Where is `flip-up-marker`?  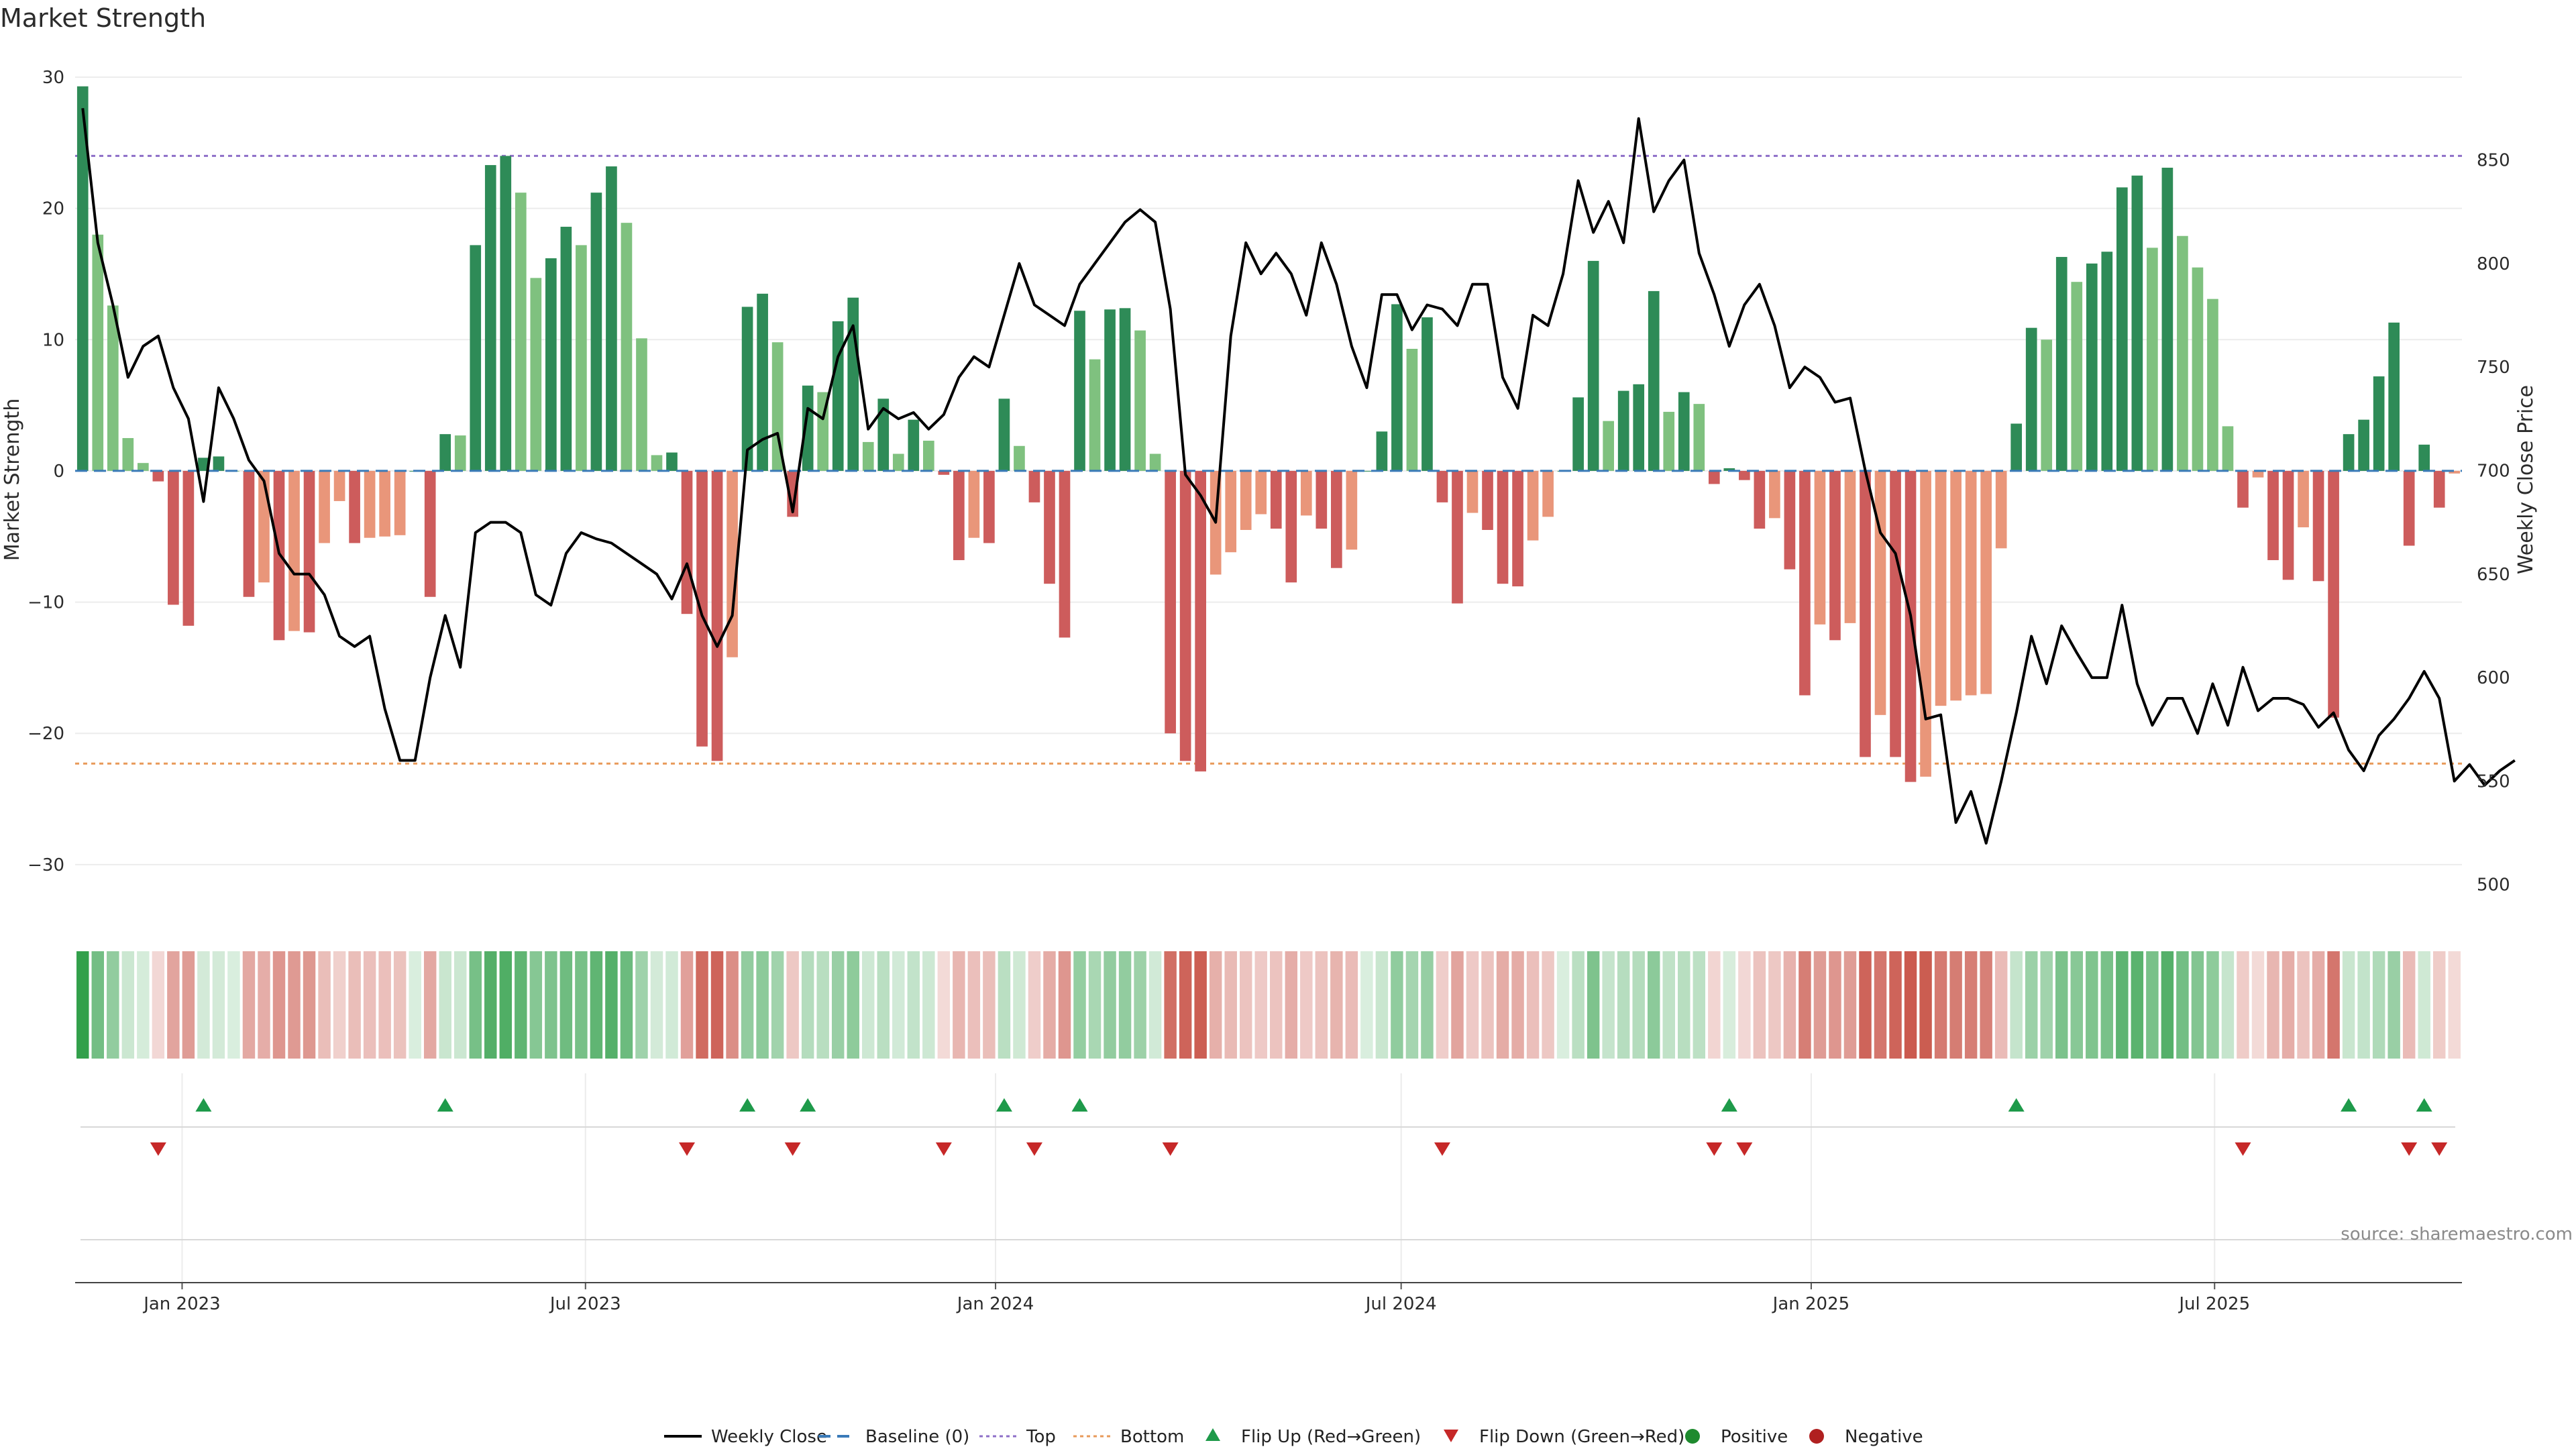 flip-up-marker is located at coordinates (808, 1105).